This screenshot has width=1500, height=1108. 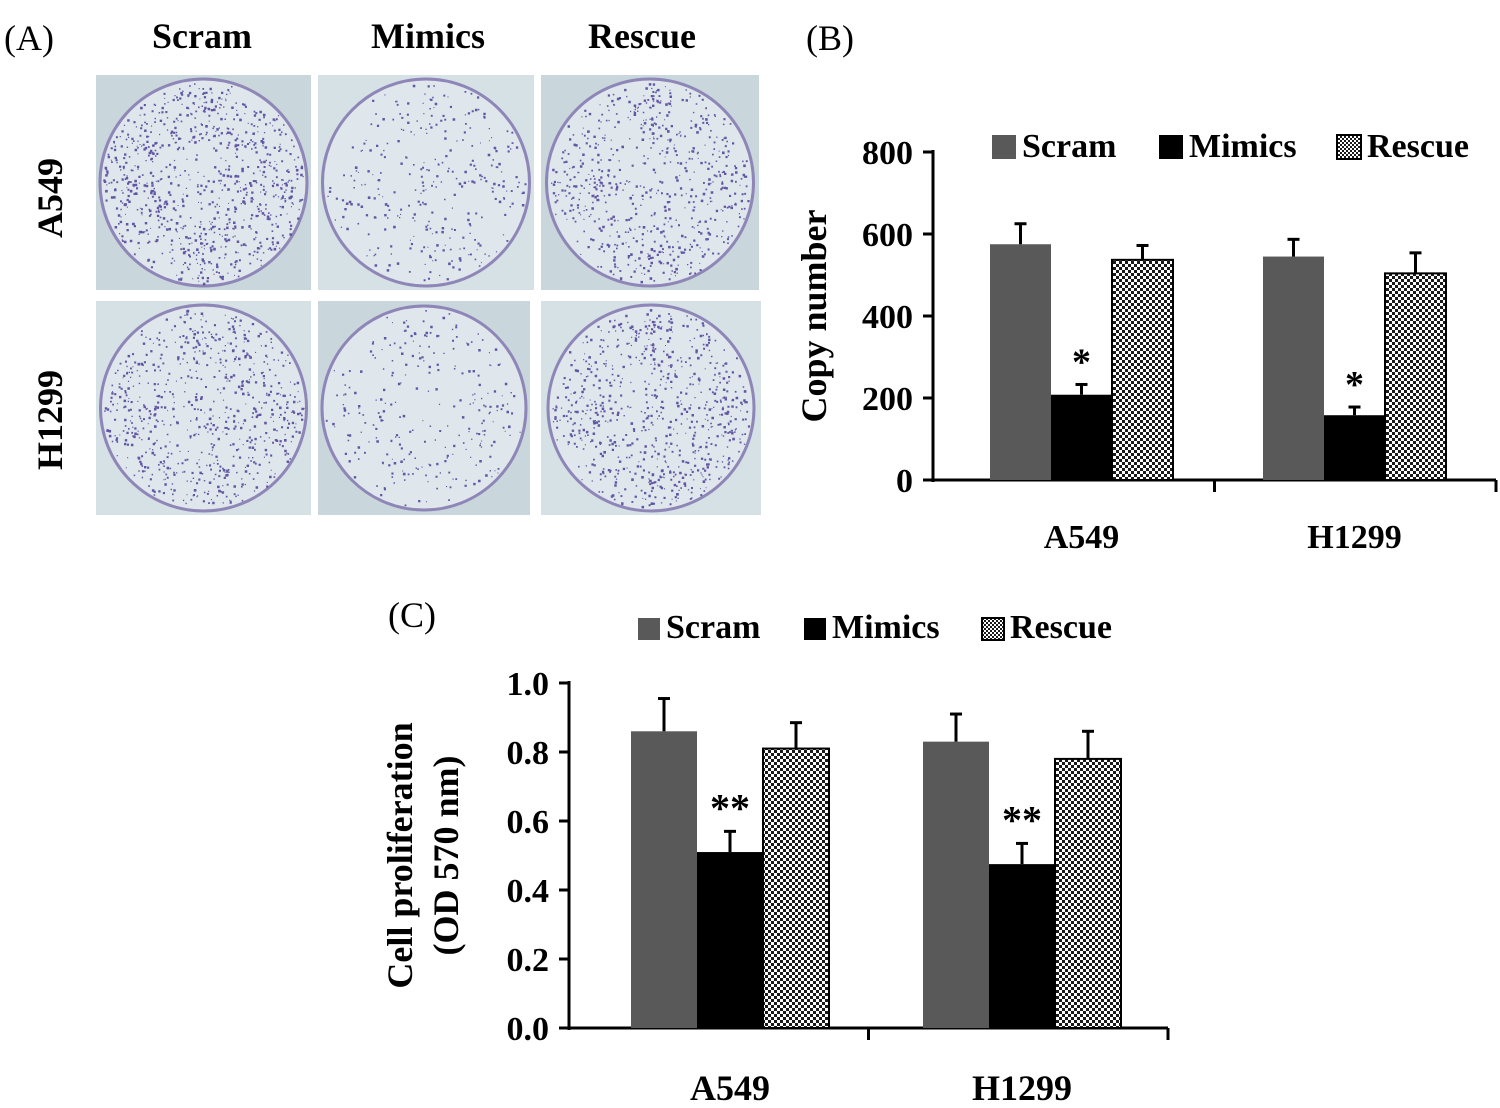 What do you see at coordinates (446, 856) in the screenshot?
I see `y-axis-label: (OD 570 nm)` at bounding box center [446, 856].